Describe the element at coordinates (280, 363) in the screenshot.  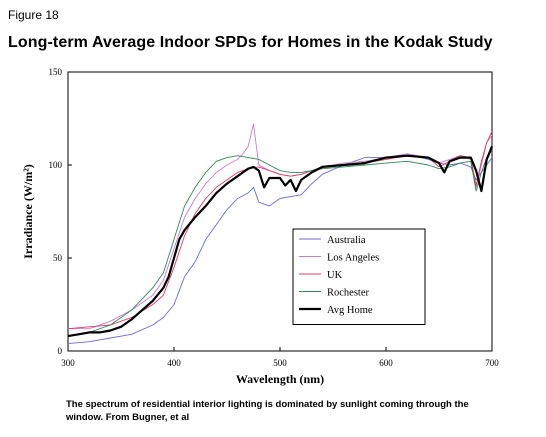
I see `x-tick-label: 500` at that location.